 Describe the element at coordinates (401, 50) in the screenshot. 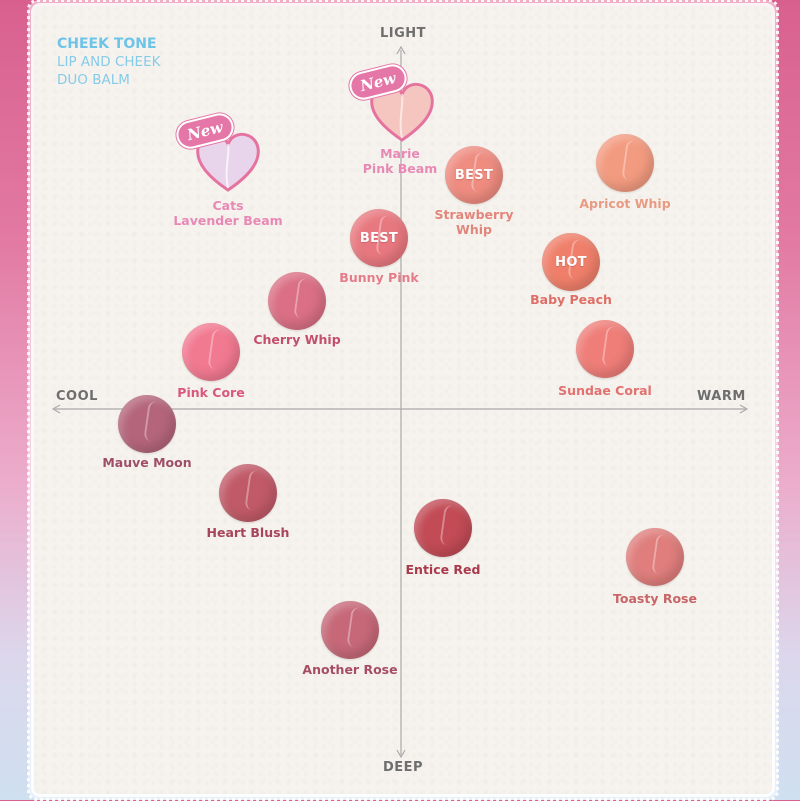

I see `arrow-up-icon` at that location.